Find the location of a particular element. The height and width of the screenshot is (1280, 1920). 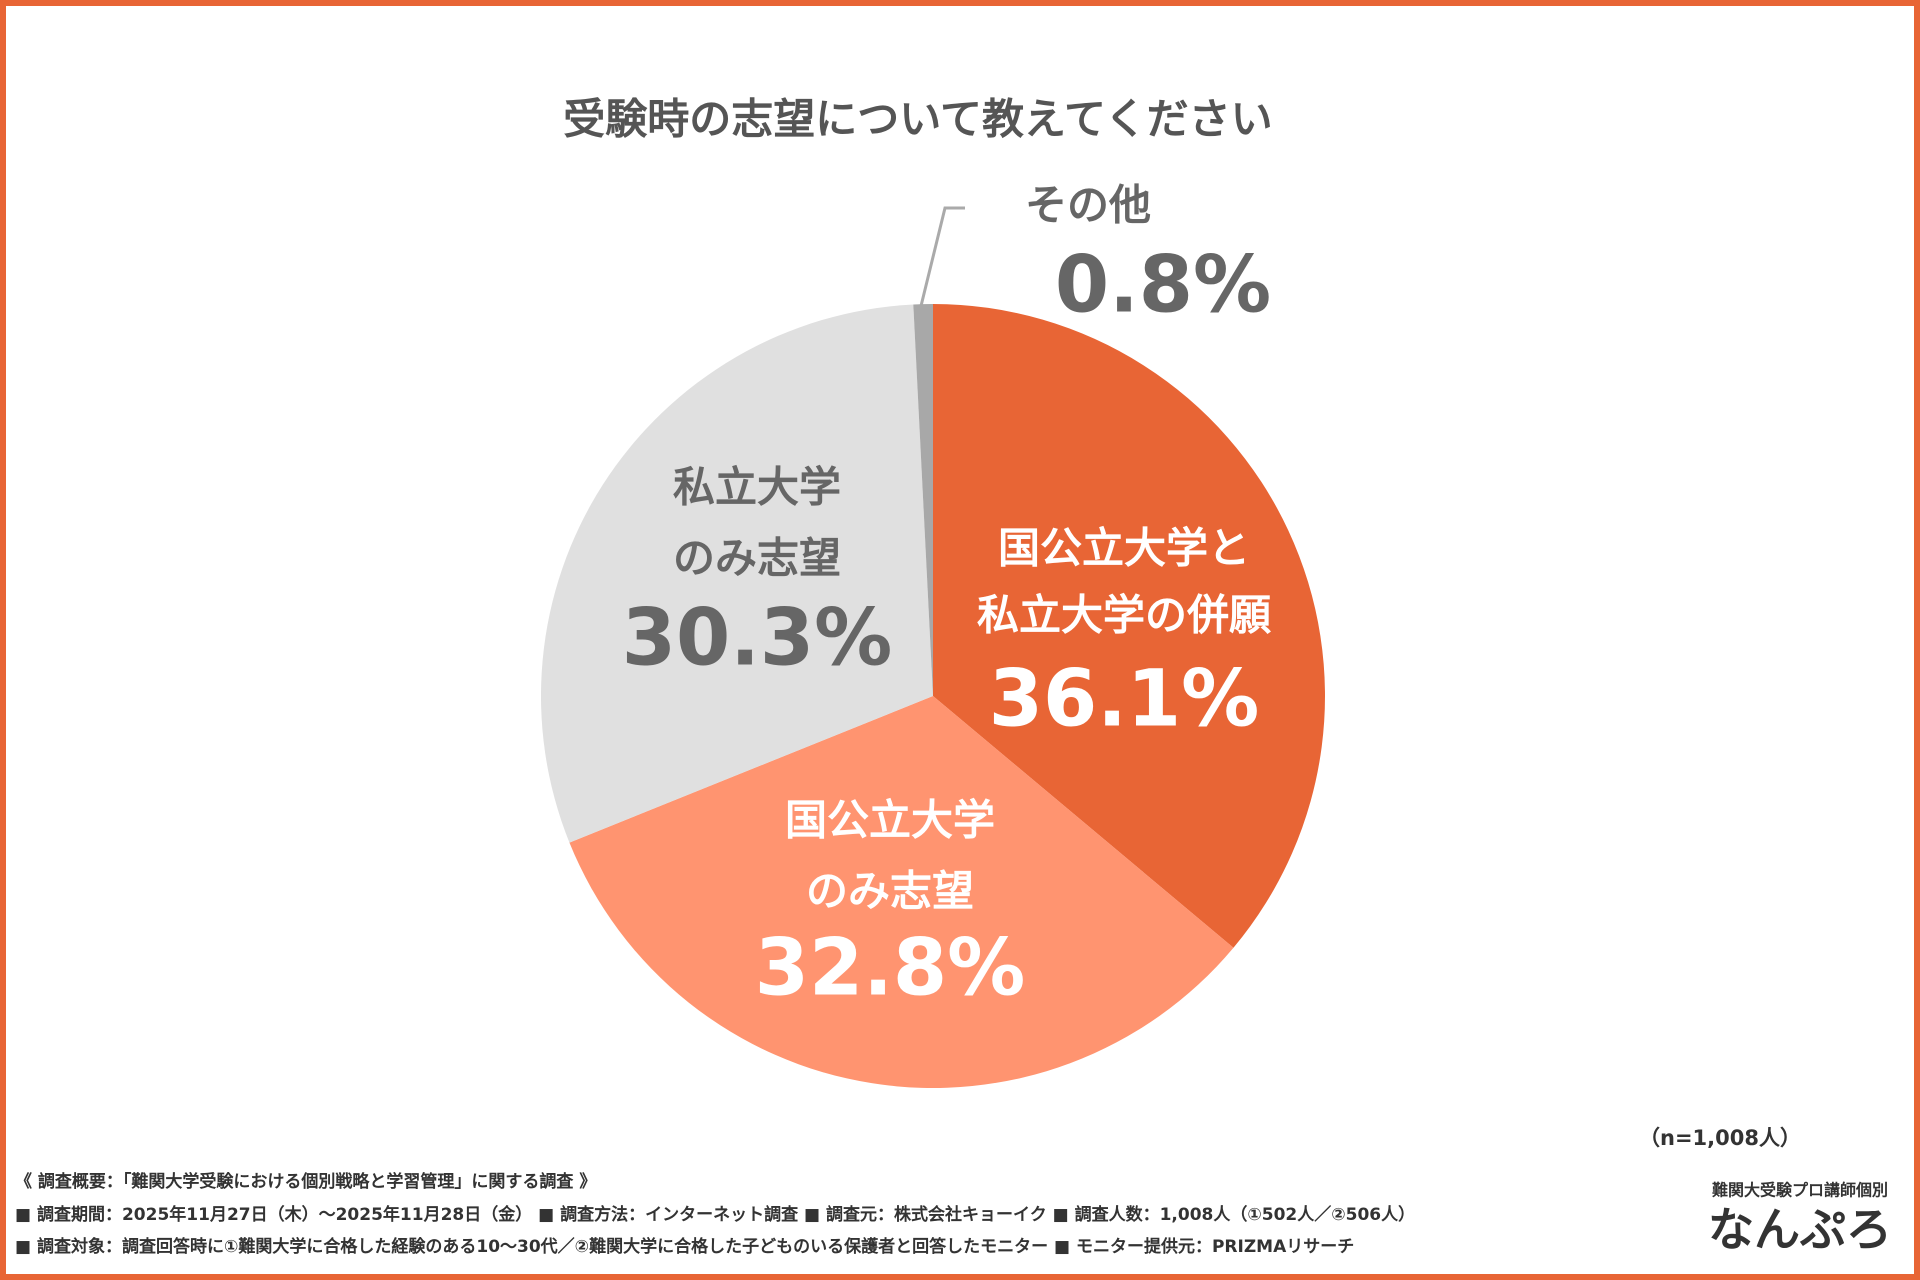

logo-name: なんぷろ is located at coordinates (1800, 1230).